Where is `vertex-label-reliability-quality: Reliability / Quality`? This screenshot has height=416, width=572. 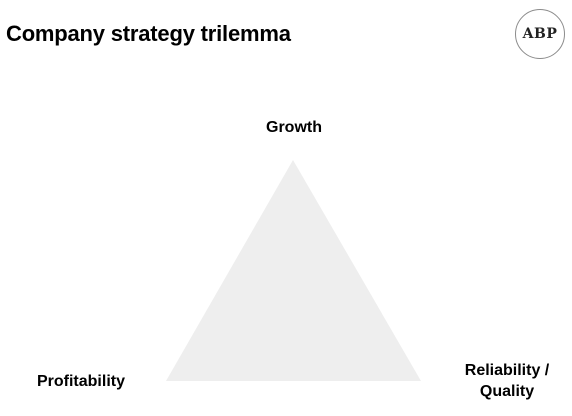
vertex-label-reliability-quality: Reliability / Quality is located at coordinates (507, 381).